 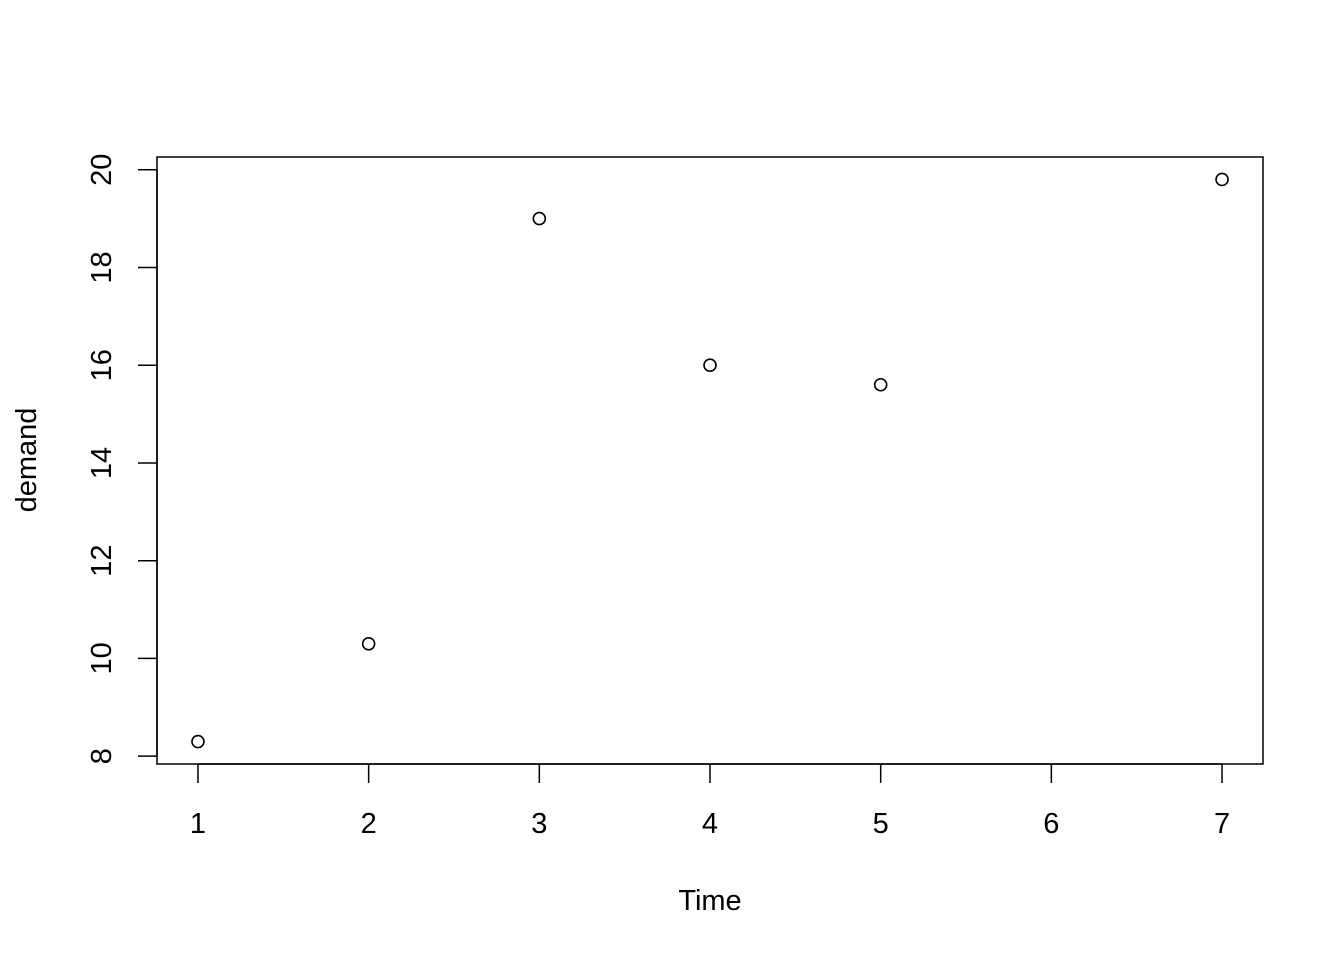 What do you see at coordinates (710, 801) in the screenshot?
I see `x-axis: 1 2 3 4 5 6 7` at bounding box center [710, 801].